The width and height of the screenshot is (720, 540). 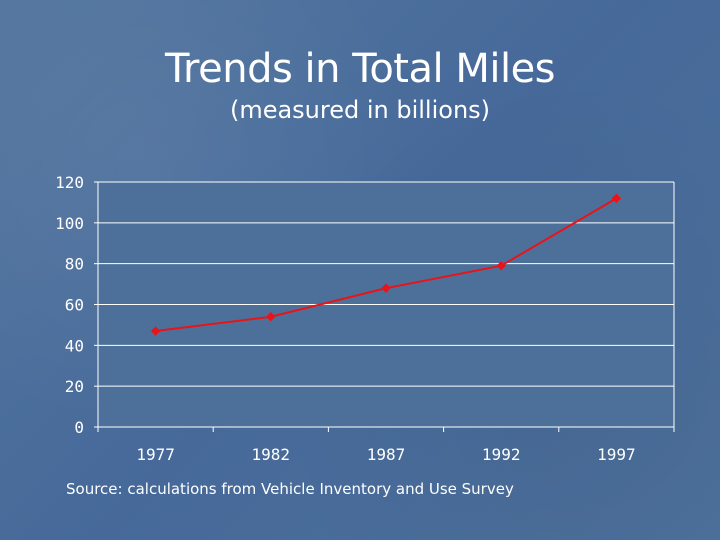 I want to click on slide-subtitle: (measured in billions), so click(x=360, y=110).